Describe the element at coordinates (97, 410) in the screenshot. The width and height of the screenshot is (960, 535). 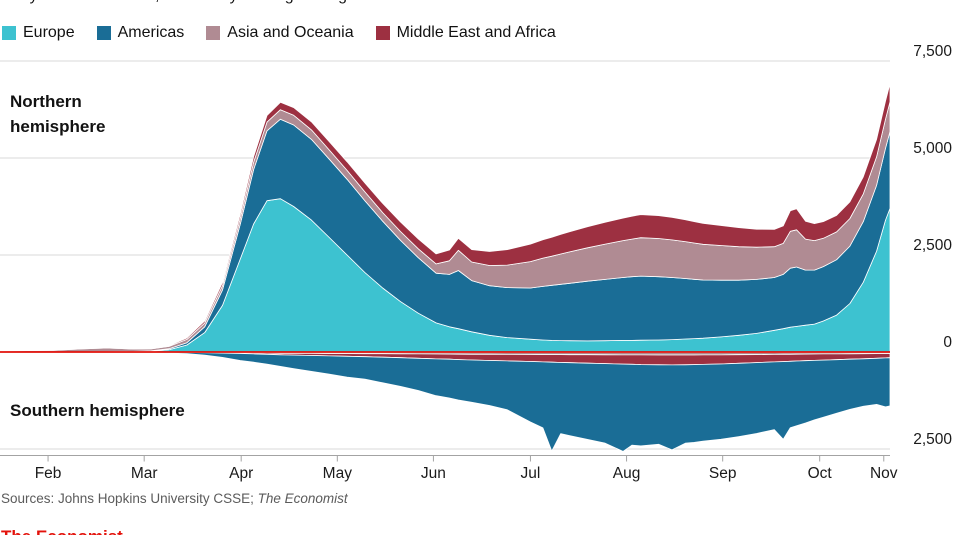
I see `southern-hemisphere-label: Southern hemisphere` at that location.